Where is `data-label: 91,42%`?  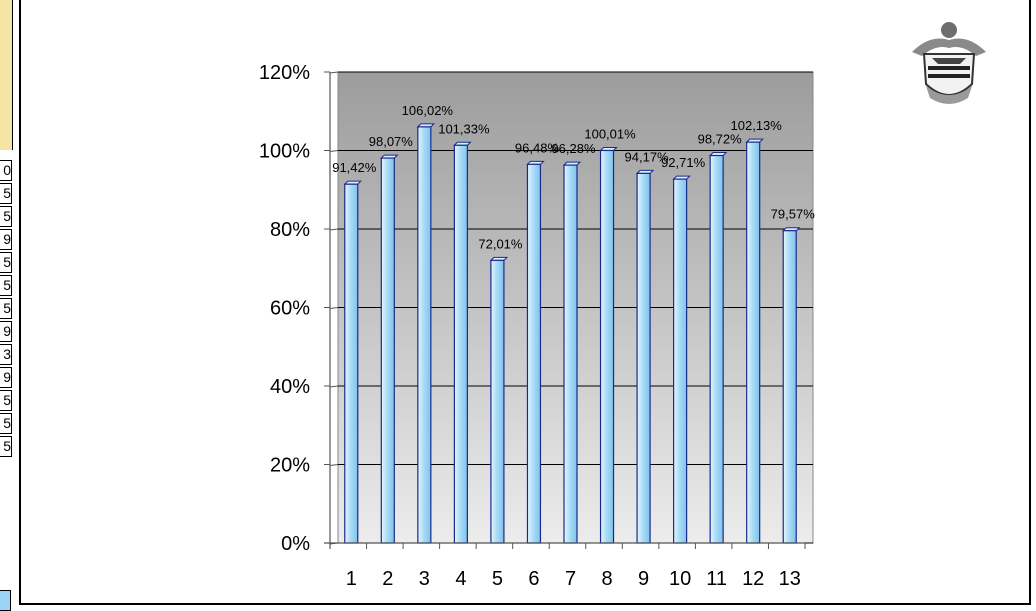 data-label: 91,42% is located at coordinates (354, 167).